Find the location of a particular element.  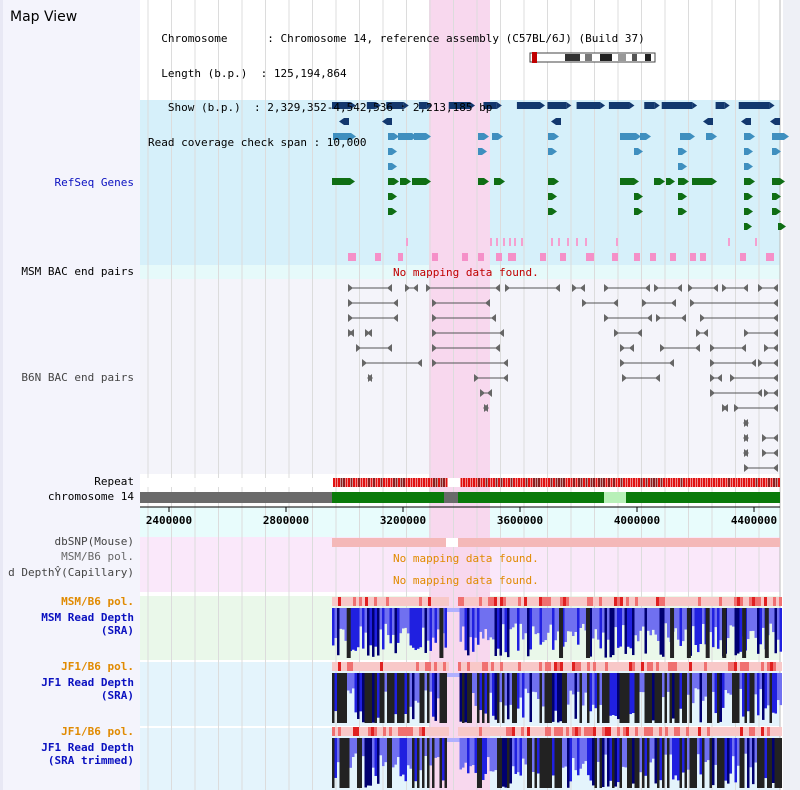

highlight-region is located at coordinates (459, 395).